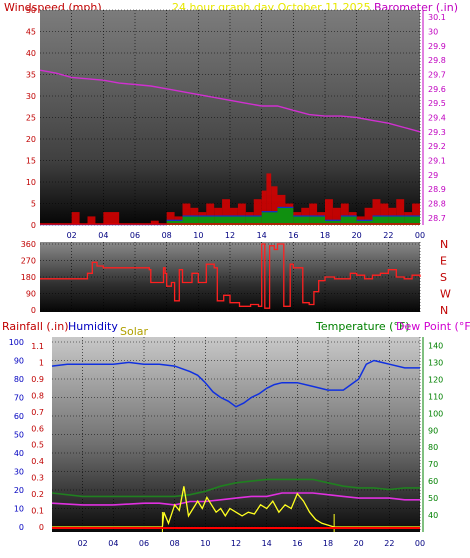 This screenshot has width=470, height=558. What do you see at coordinates (437, 204) in the screenshot?
I see `barometer-tick-label: 28.8` at bounding box center [437, 204].